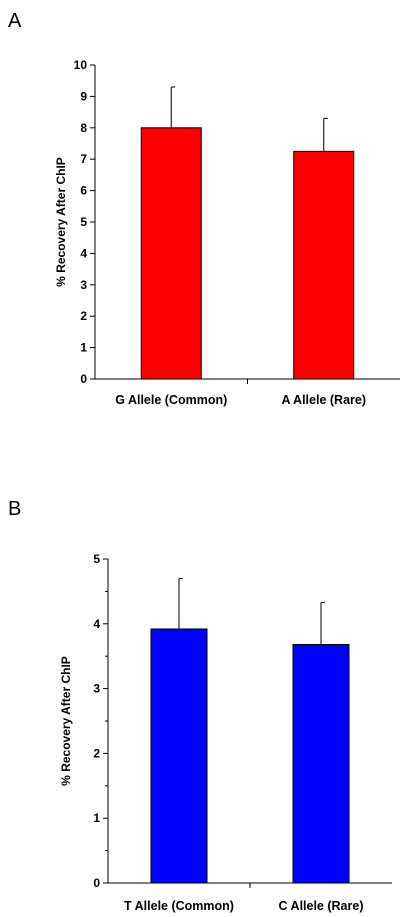 The height and width of the screenshot is (917, 400). I want to click on a-y-tick-label: 3, so click(83, 285).